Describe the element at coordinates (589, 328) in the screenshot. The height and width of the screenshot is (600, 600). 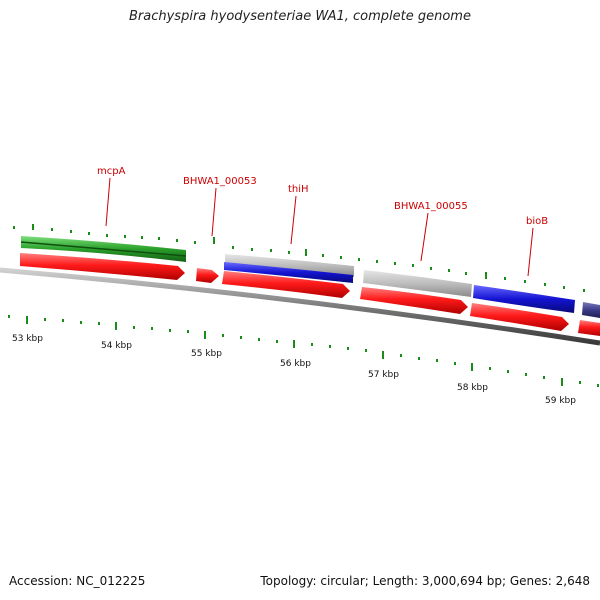
I see `cds-arrow-next` at that location.